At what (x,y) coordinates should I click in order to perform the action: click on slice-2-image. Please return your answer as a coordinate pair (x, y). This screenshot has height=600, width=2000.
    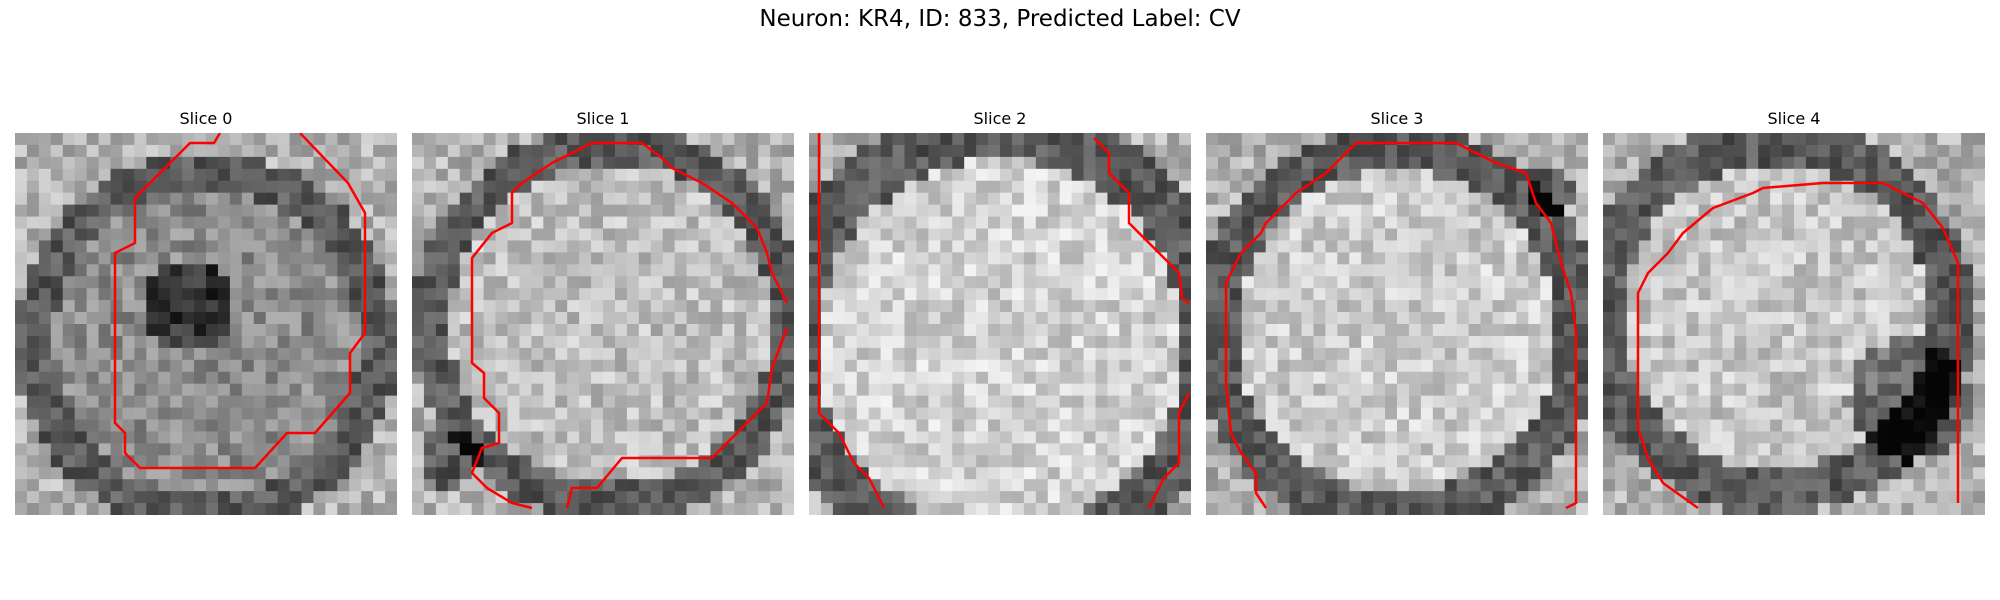
    Looking at the image, I should click on (1000, 324).